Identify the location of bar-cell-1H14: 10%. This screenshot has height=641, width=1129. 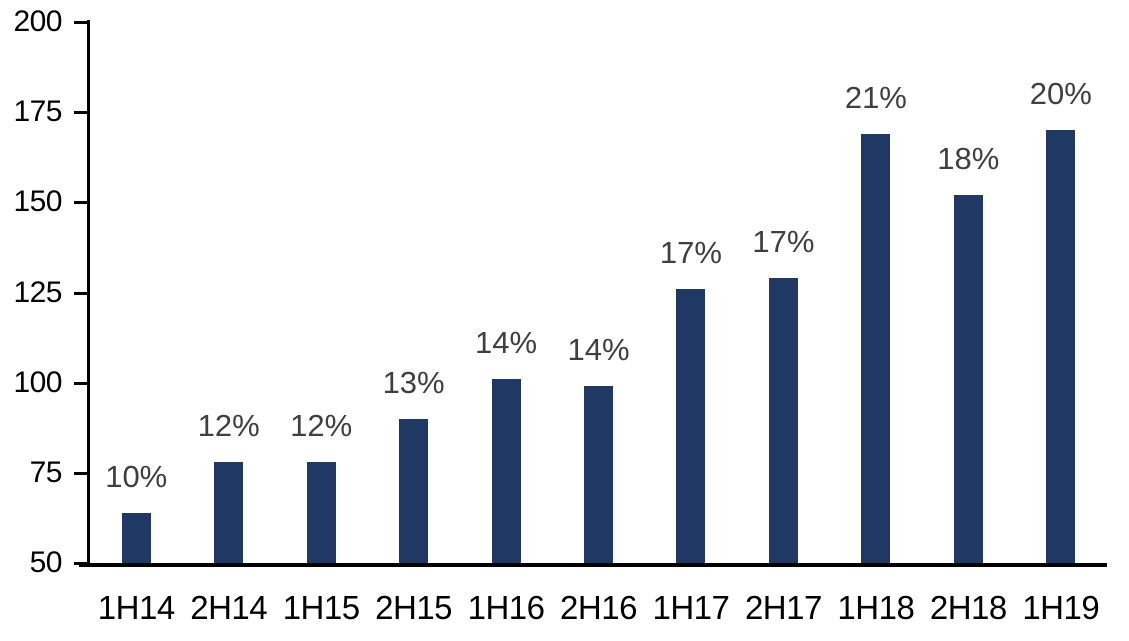
(136, 292).